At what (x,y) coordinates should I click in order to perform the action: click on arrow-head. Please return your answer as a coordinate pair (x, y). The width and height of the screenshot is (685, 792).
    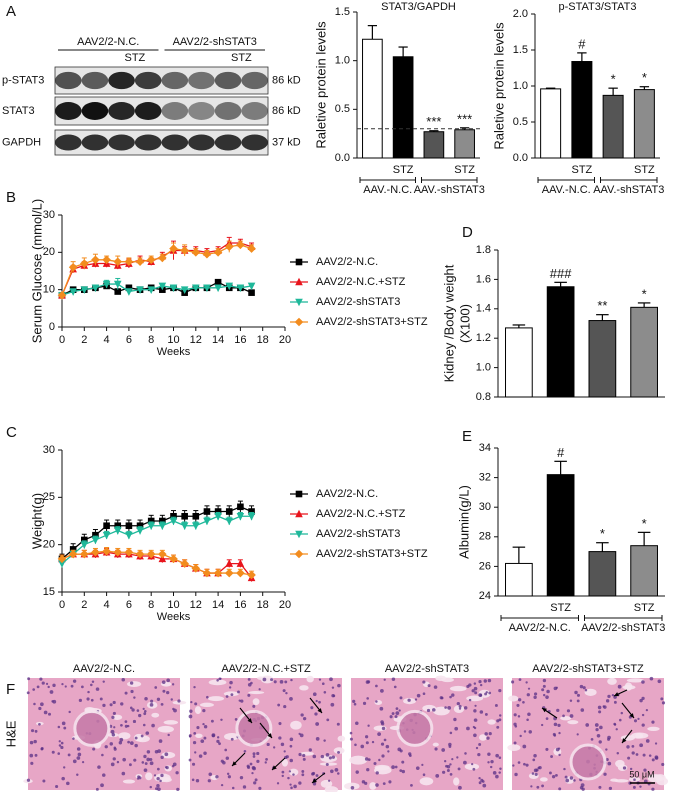
    Looking at the image, I should click on (249, 720).